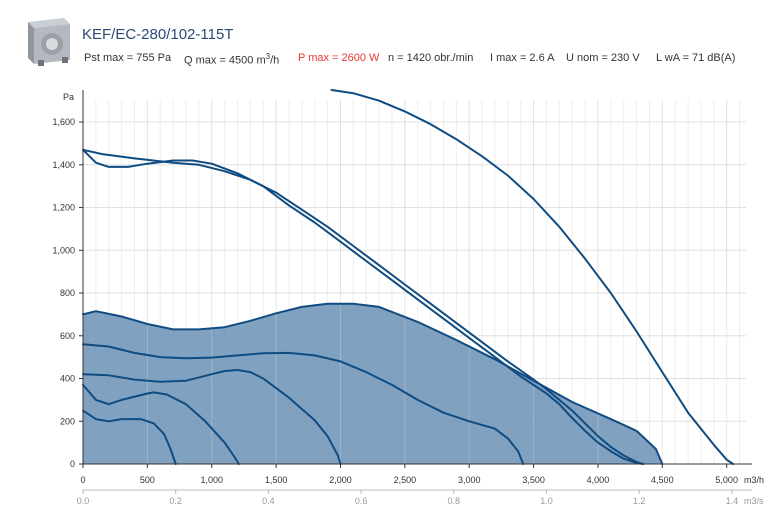 This screenshot has width=780, height=511. What do you see at coordinates (276, 480) in the screenshot?
I see `x-tick-label: 1,500` at bounding box center [276, 480].